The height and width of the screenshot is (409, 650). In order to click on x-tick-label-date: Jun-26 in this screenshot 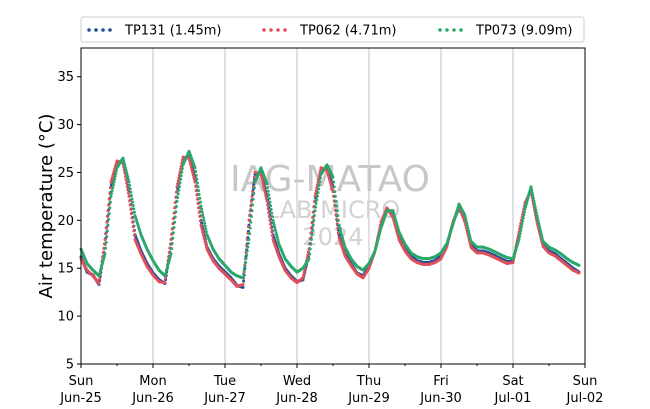, I will do `click(152, 398)`.